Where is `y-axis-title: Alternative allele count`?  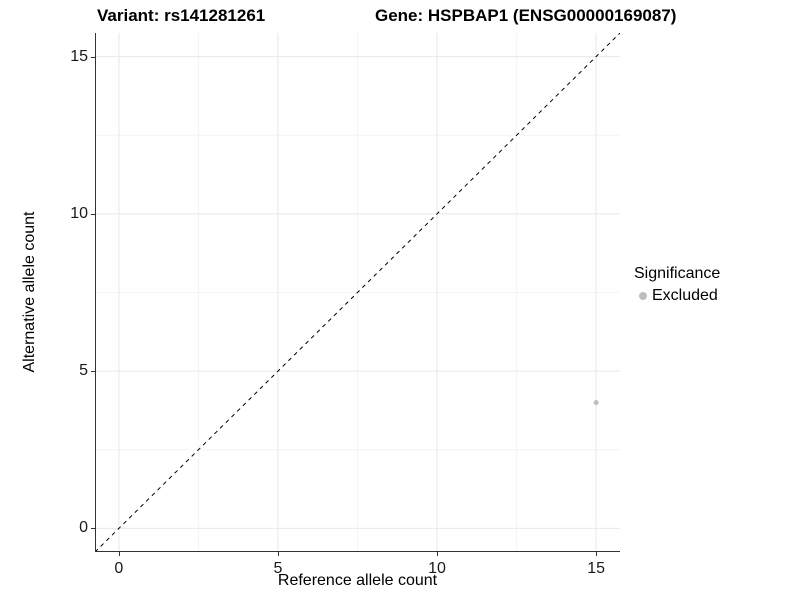
y-axis-title: Alternative allele count is located at coordinates (29, 292).